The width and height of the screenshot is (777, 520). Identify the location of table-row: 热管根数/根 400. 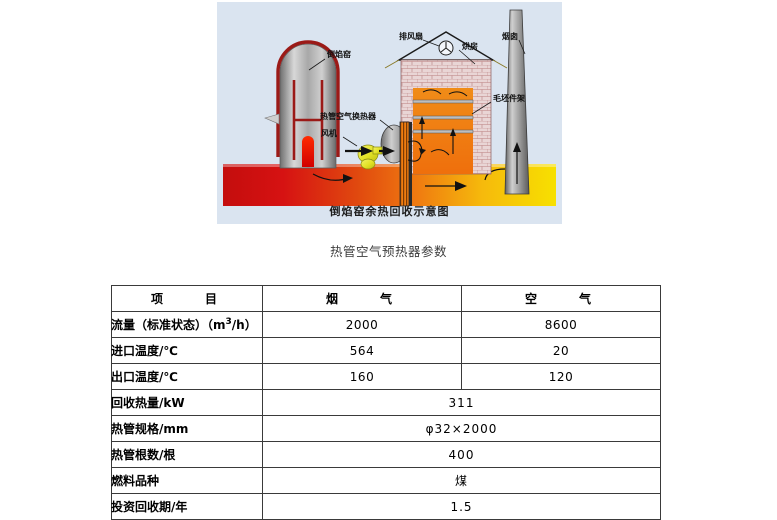
(386, 454).